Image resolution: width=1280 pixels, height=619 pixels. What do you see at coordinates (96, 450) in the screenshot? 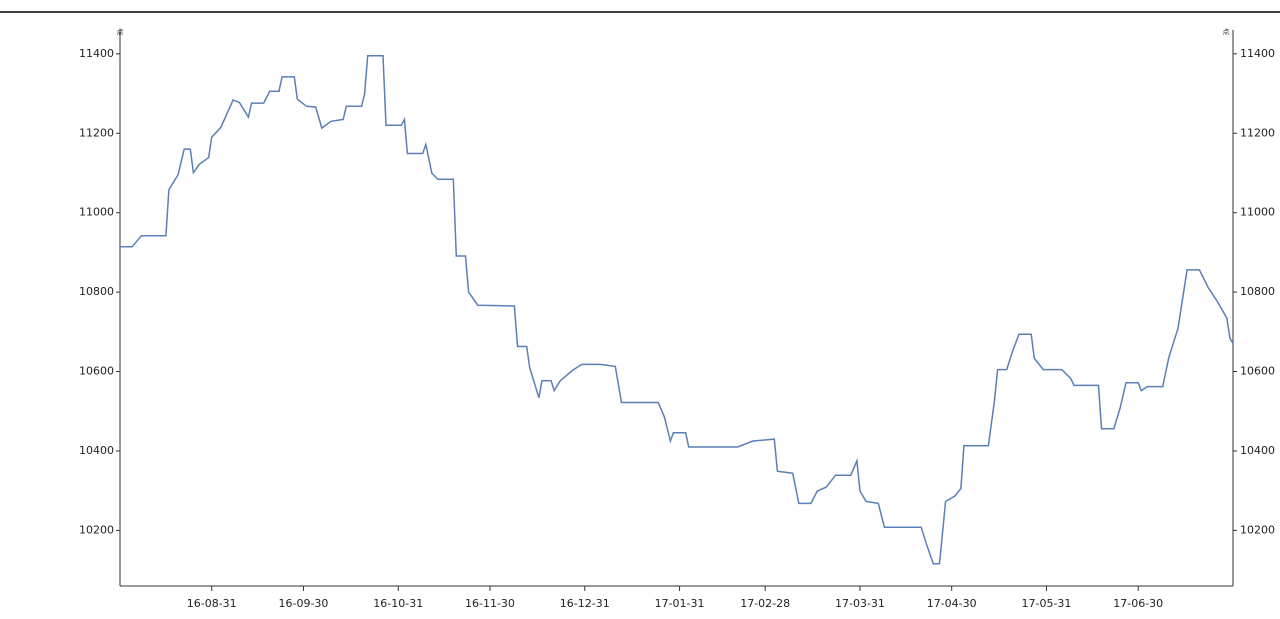
I see `y-tick-label: 10400` at bounding box center [96, 450].